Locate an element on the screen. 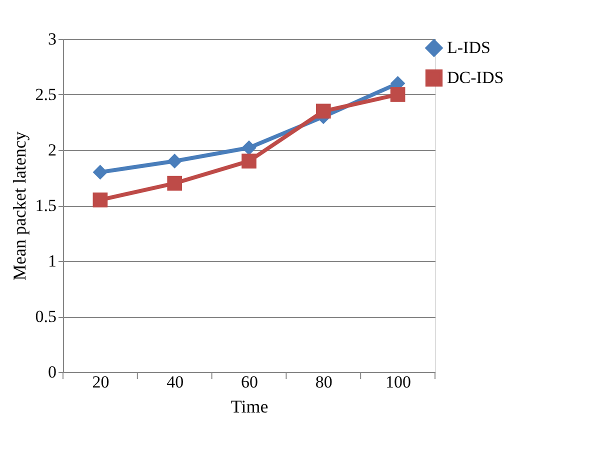  legend-label: L-IDS is located at coordinates (468, 47).